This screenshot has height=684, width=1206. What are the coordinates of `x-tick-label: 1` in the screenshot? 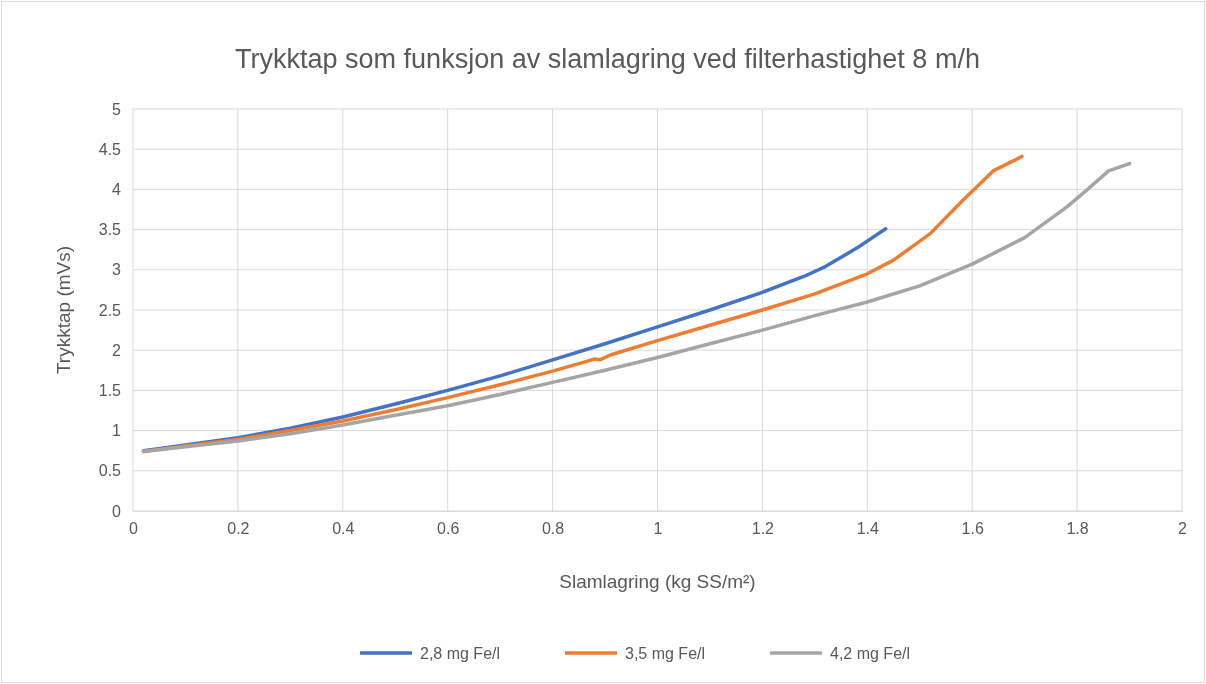 It's located at (658, 529).